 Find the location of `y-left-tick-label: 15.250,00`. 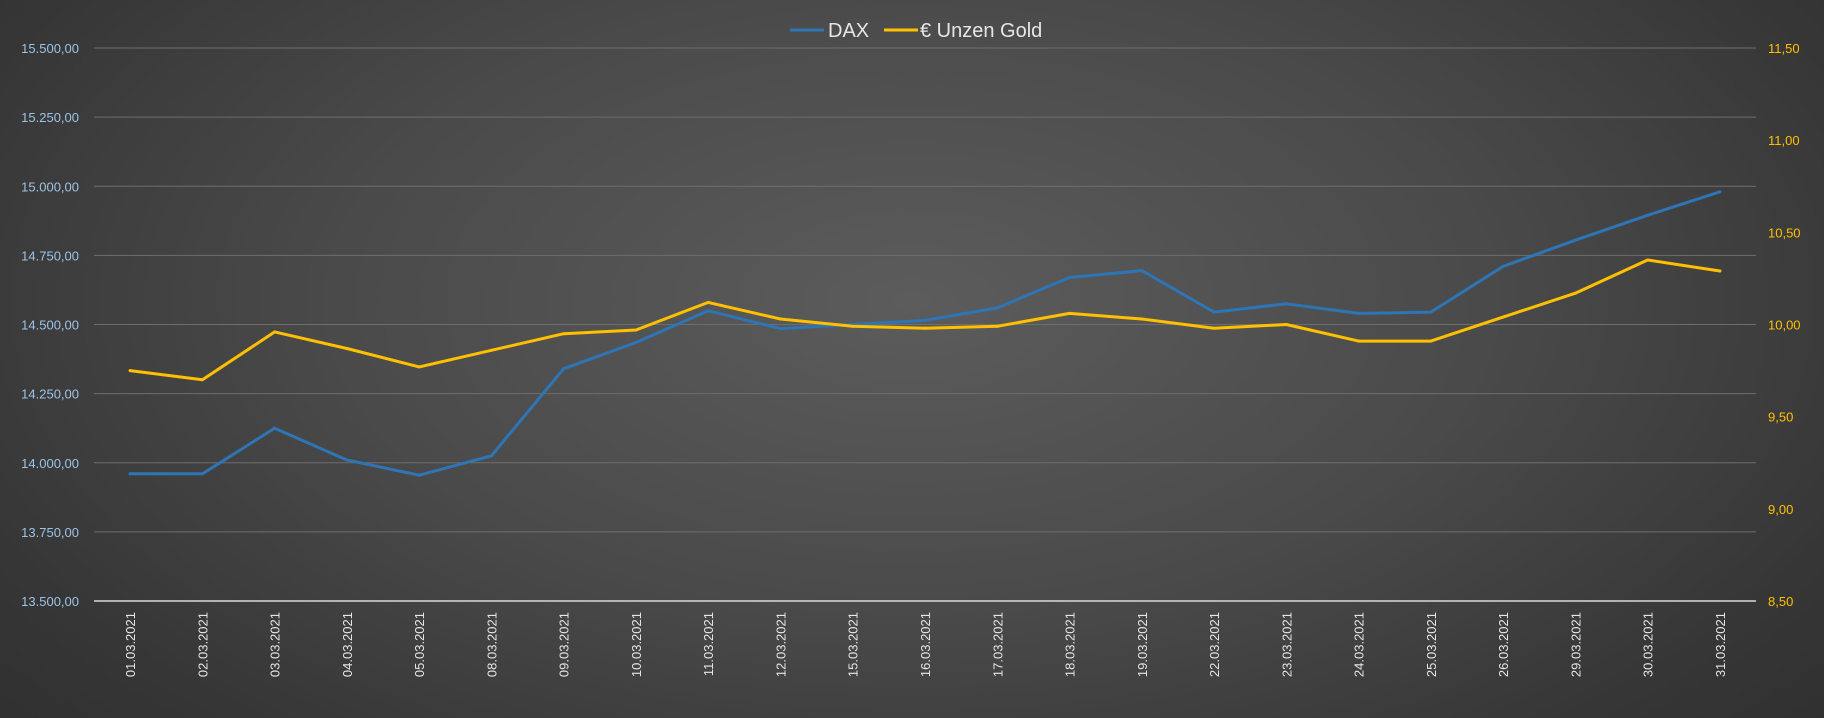

y-left-tick-label: 15.250,00 is located at coordinates (50, 117).